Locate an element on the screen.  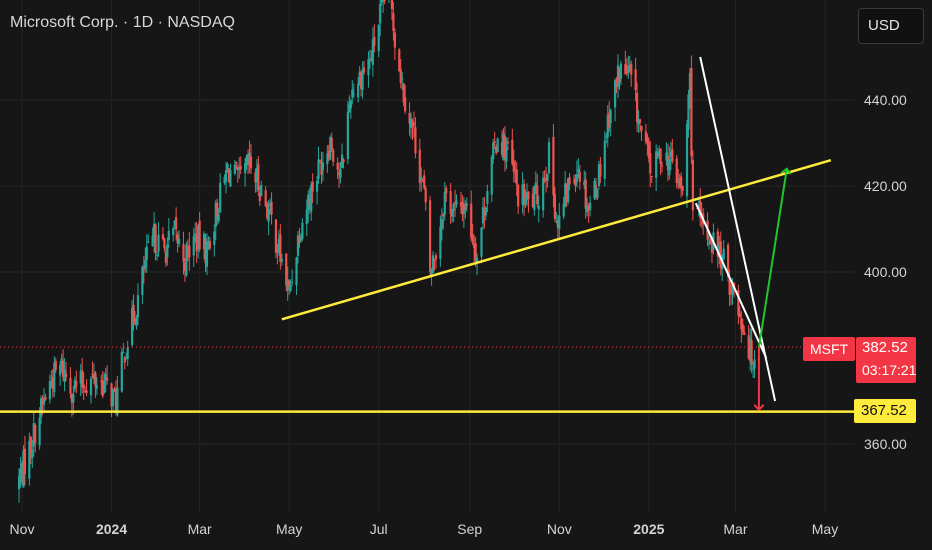
price-tick-label: 400.00 is located at coordinates (885, 272).